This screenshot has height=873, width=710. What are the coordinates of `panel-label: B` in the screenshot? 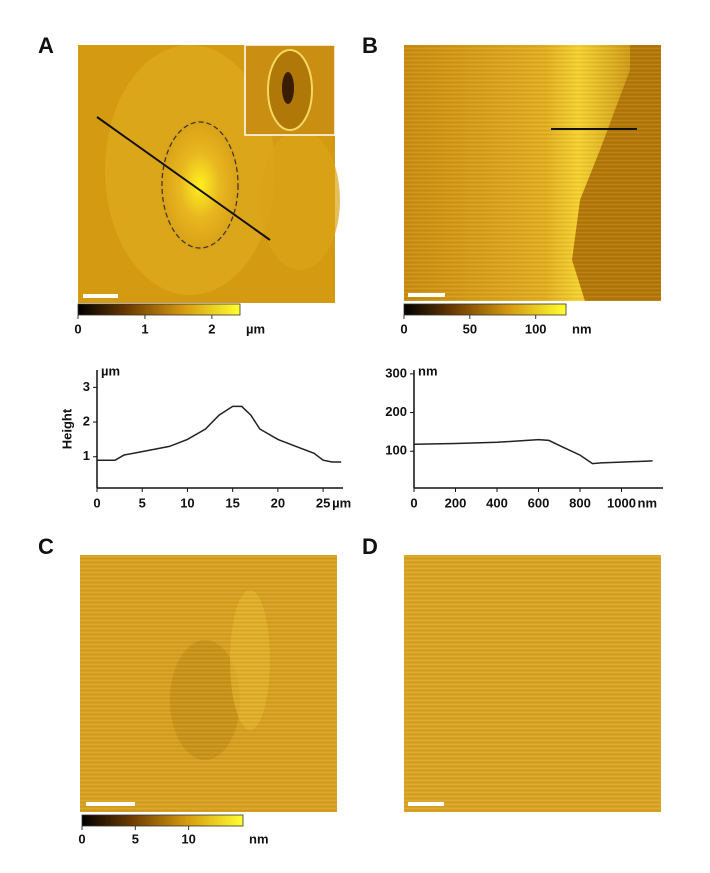 It's located at (370, 45).